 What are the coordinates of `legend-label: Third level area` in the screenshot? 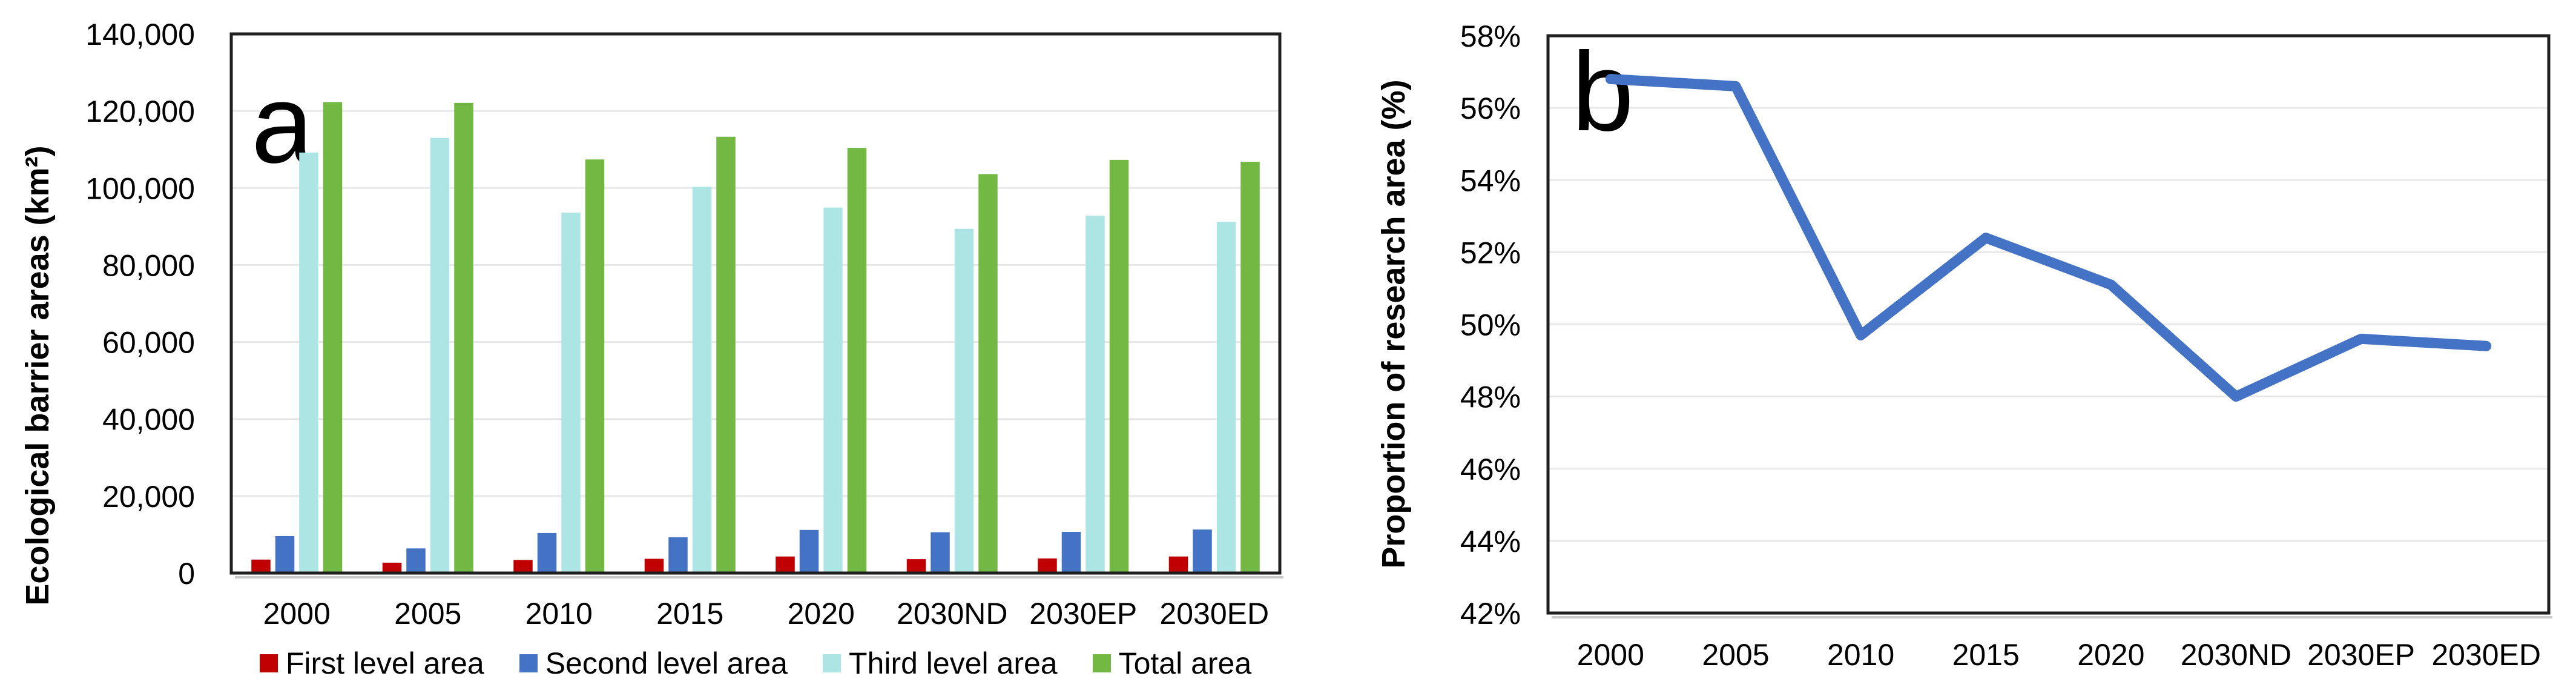 It's located at (953, 663).